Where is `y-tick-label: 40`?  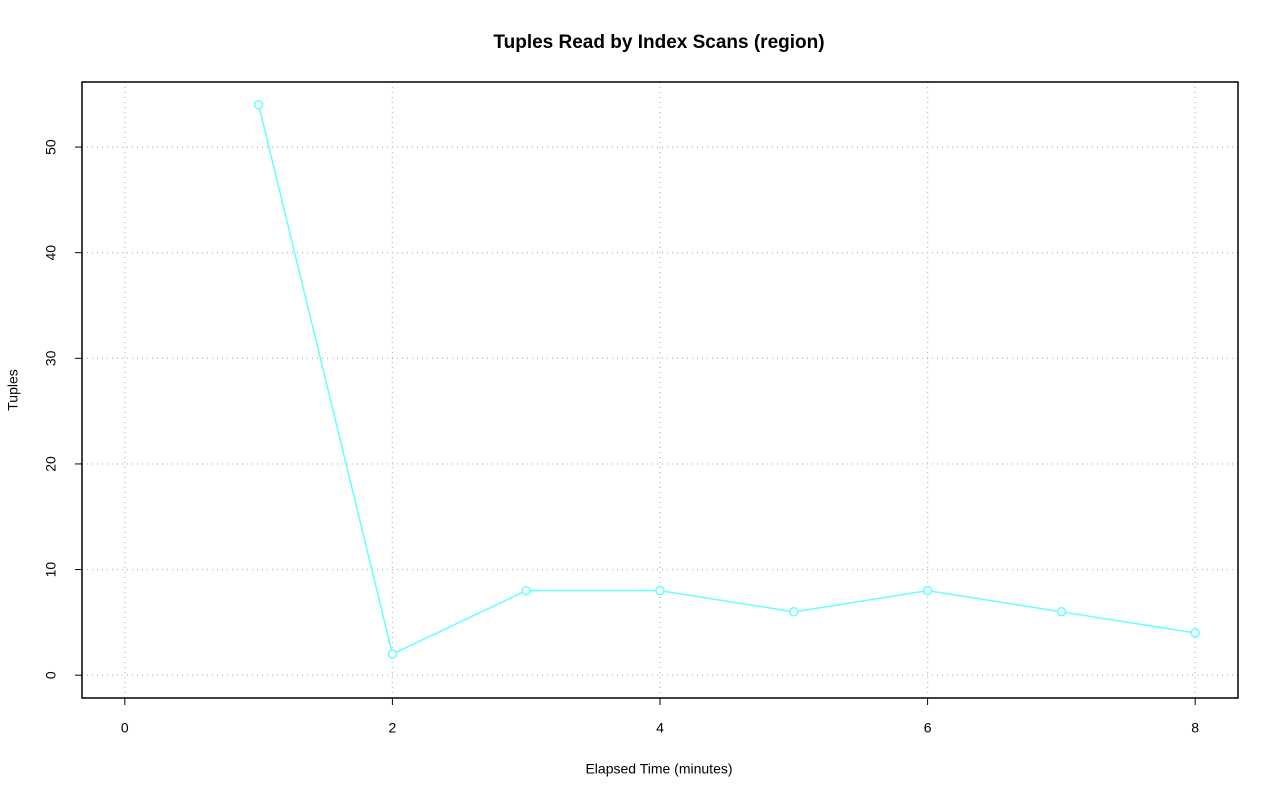
y-tick-label: 40 is located at coordinates (51, 253).